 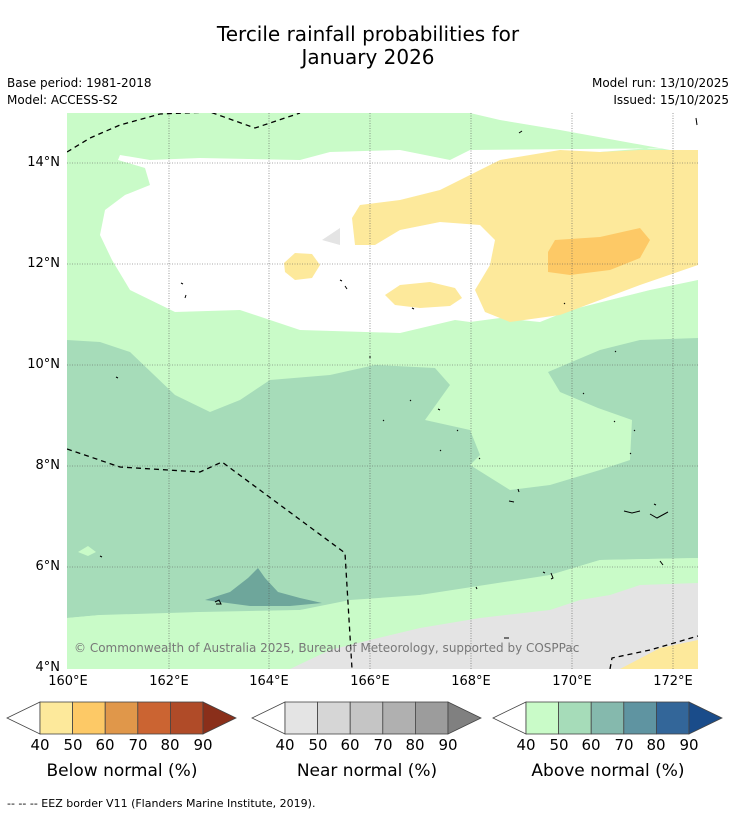 What do you see at coordinates (572, 681) in the screenshot?
I see `lon-label-170e: 170°E` at bounding box center [572, 681].